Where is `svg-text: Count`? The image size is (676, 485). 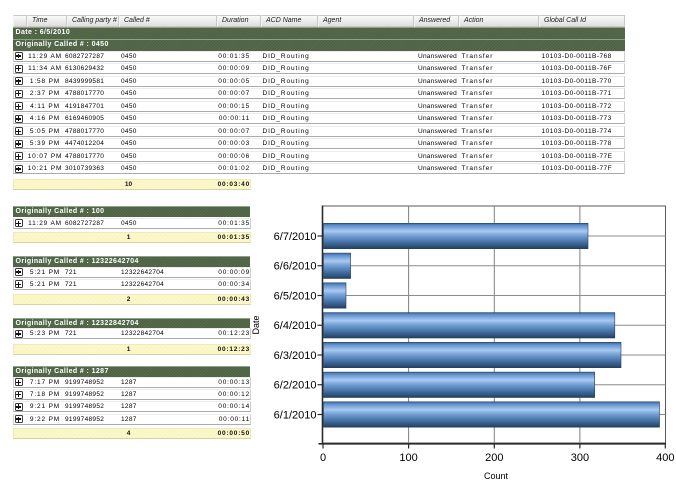
svg-text: Count is located at coordinates (496, 476).